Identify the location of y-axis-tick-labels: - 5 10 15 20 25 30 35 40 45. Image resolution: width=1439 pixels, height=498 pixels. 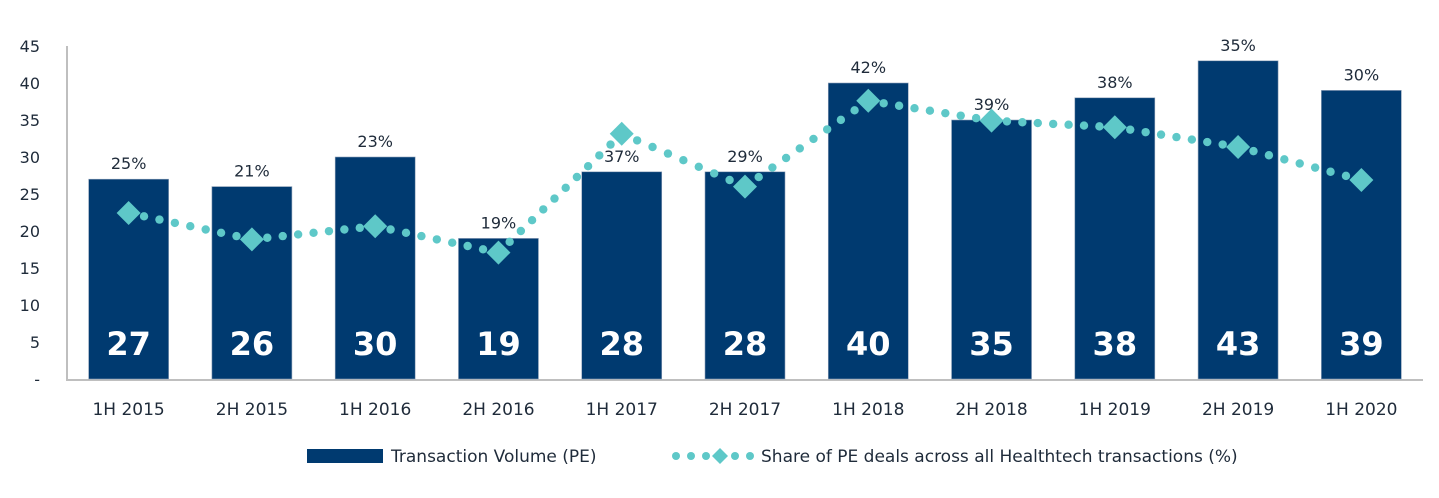
(30, 213).